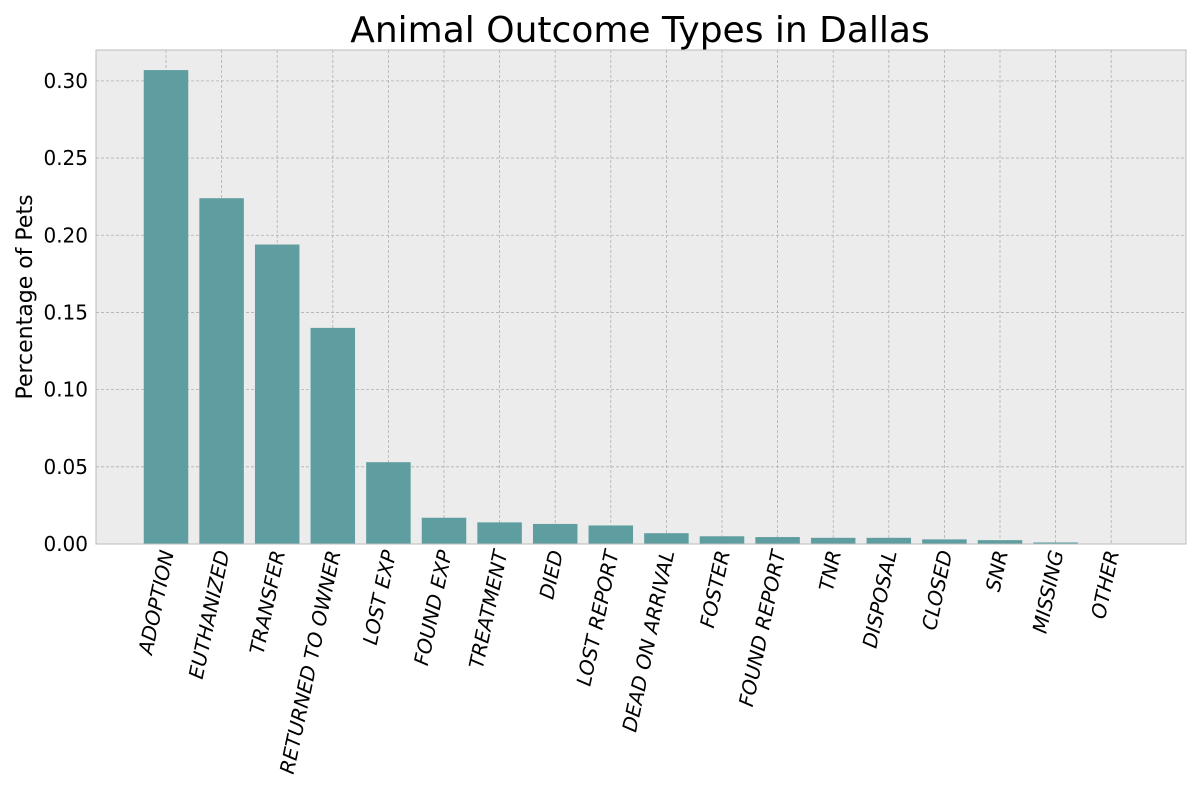 This screenshot has width=1200, height=800. What do you see at coordinates (598, 617) in the screenshot?
I see `x-tick-label: LOST REPORT` at bounding box center [598, 617].